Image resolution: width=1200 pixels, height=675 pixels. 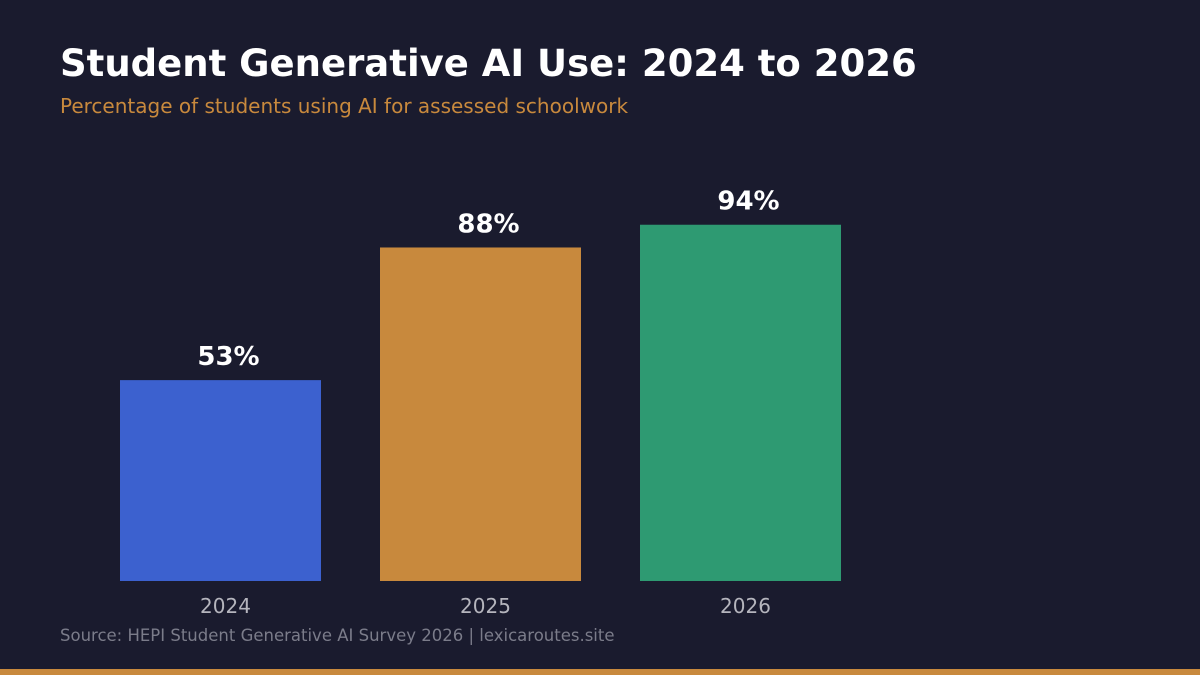 I want to click on bar-2025, so click(x=480, y=414).